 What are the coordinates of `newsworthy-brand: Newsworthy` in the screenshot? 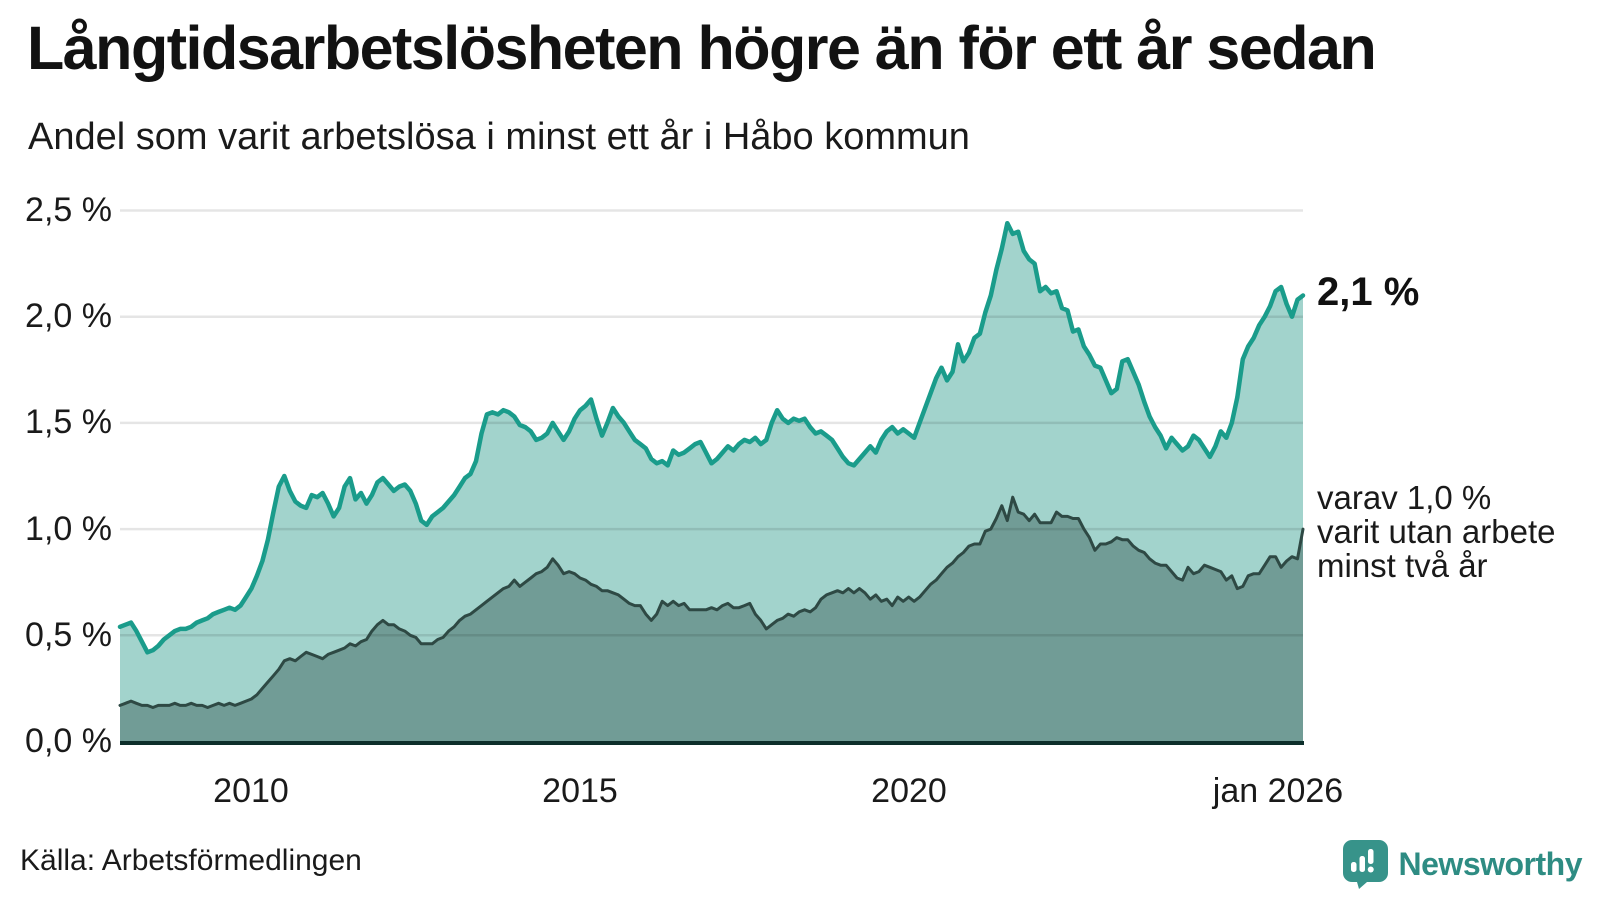 It's located at (1462, 864).